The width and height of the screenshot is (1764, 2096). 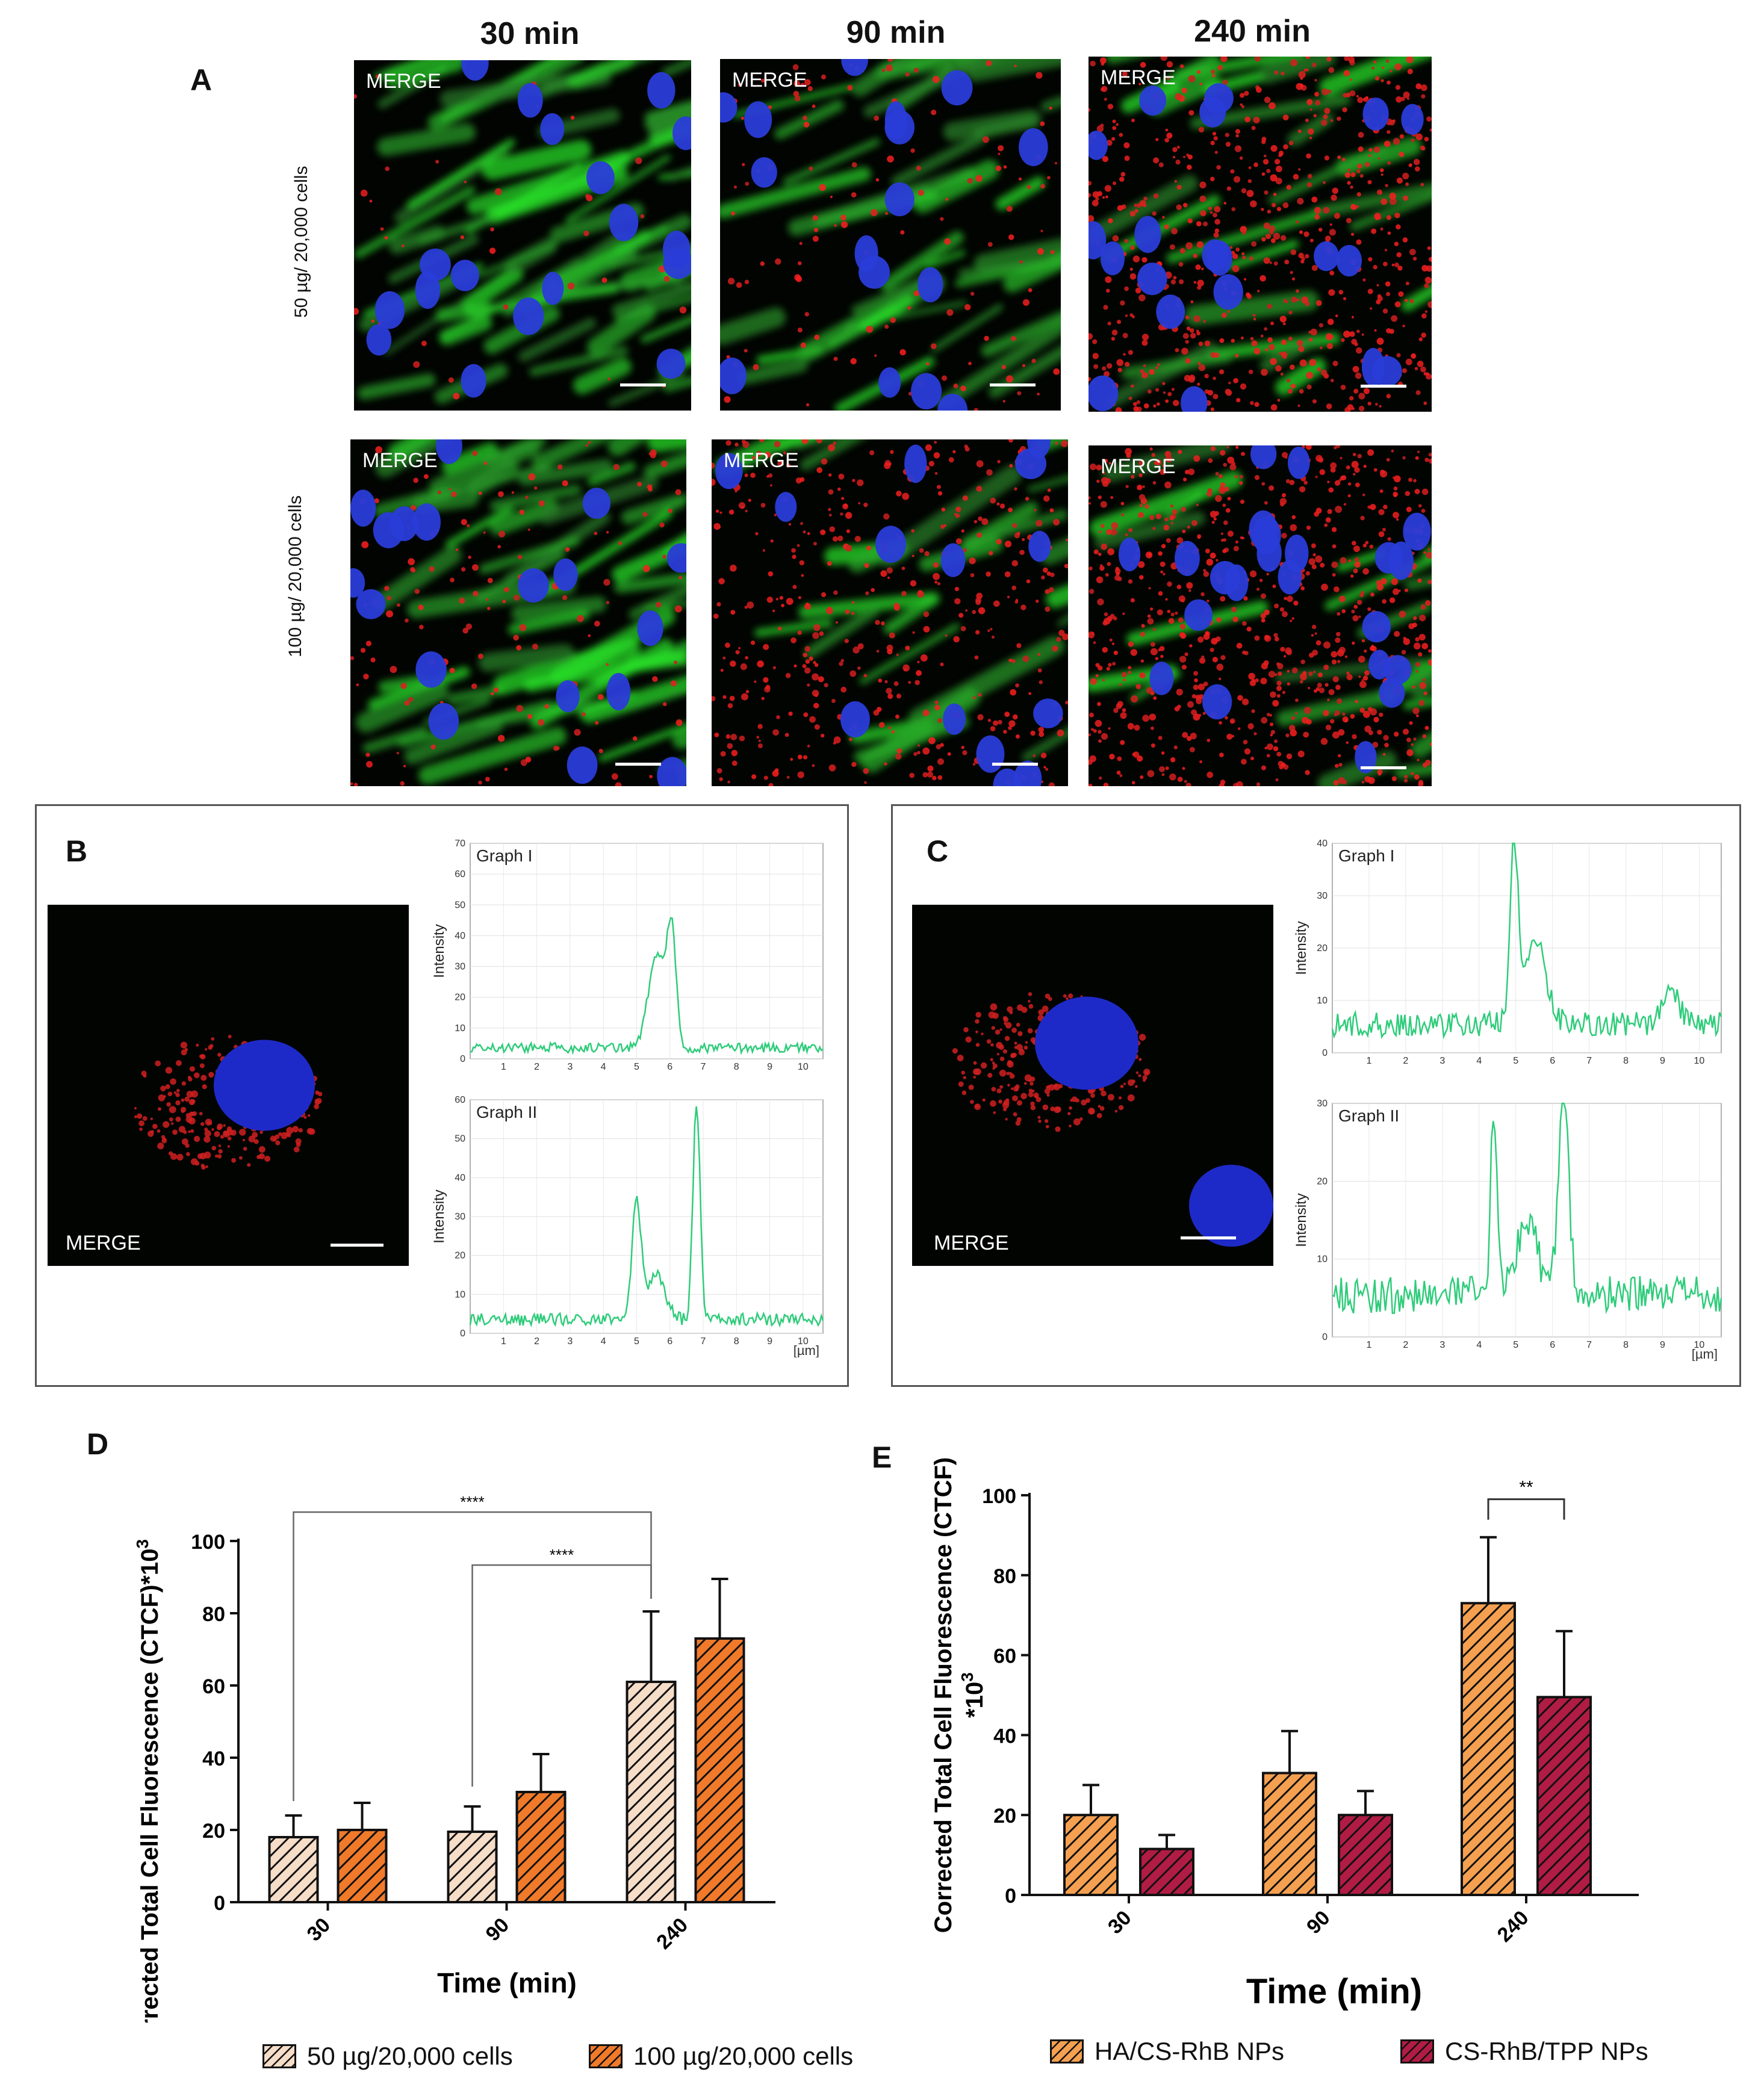 What do you see at coordinates (410, 2056) in the screenshot?
I see `legend-label-50ug: 50 µg/20,000 cells` at bounding box center [410, 2056].